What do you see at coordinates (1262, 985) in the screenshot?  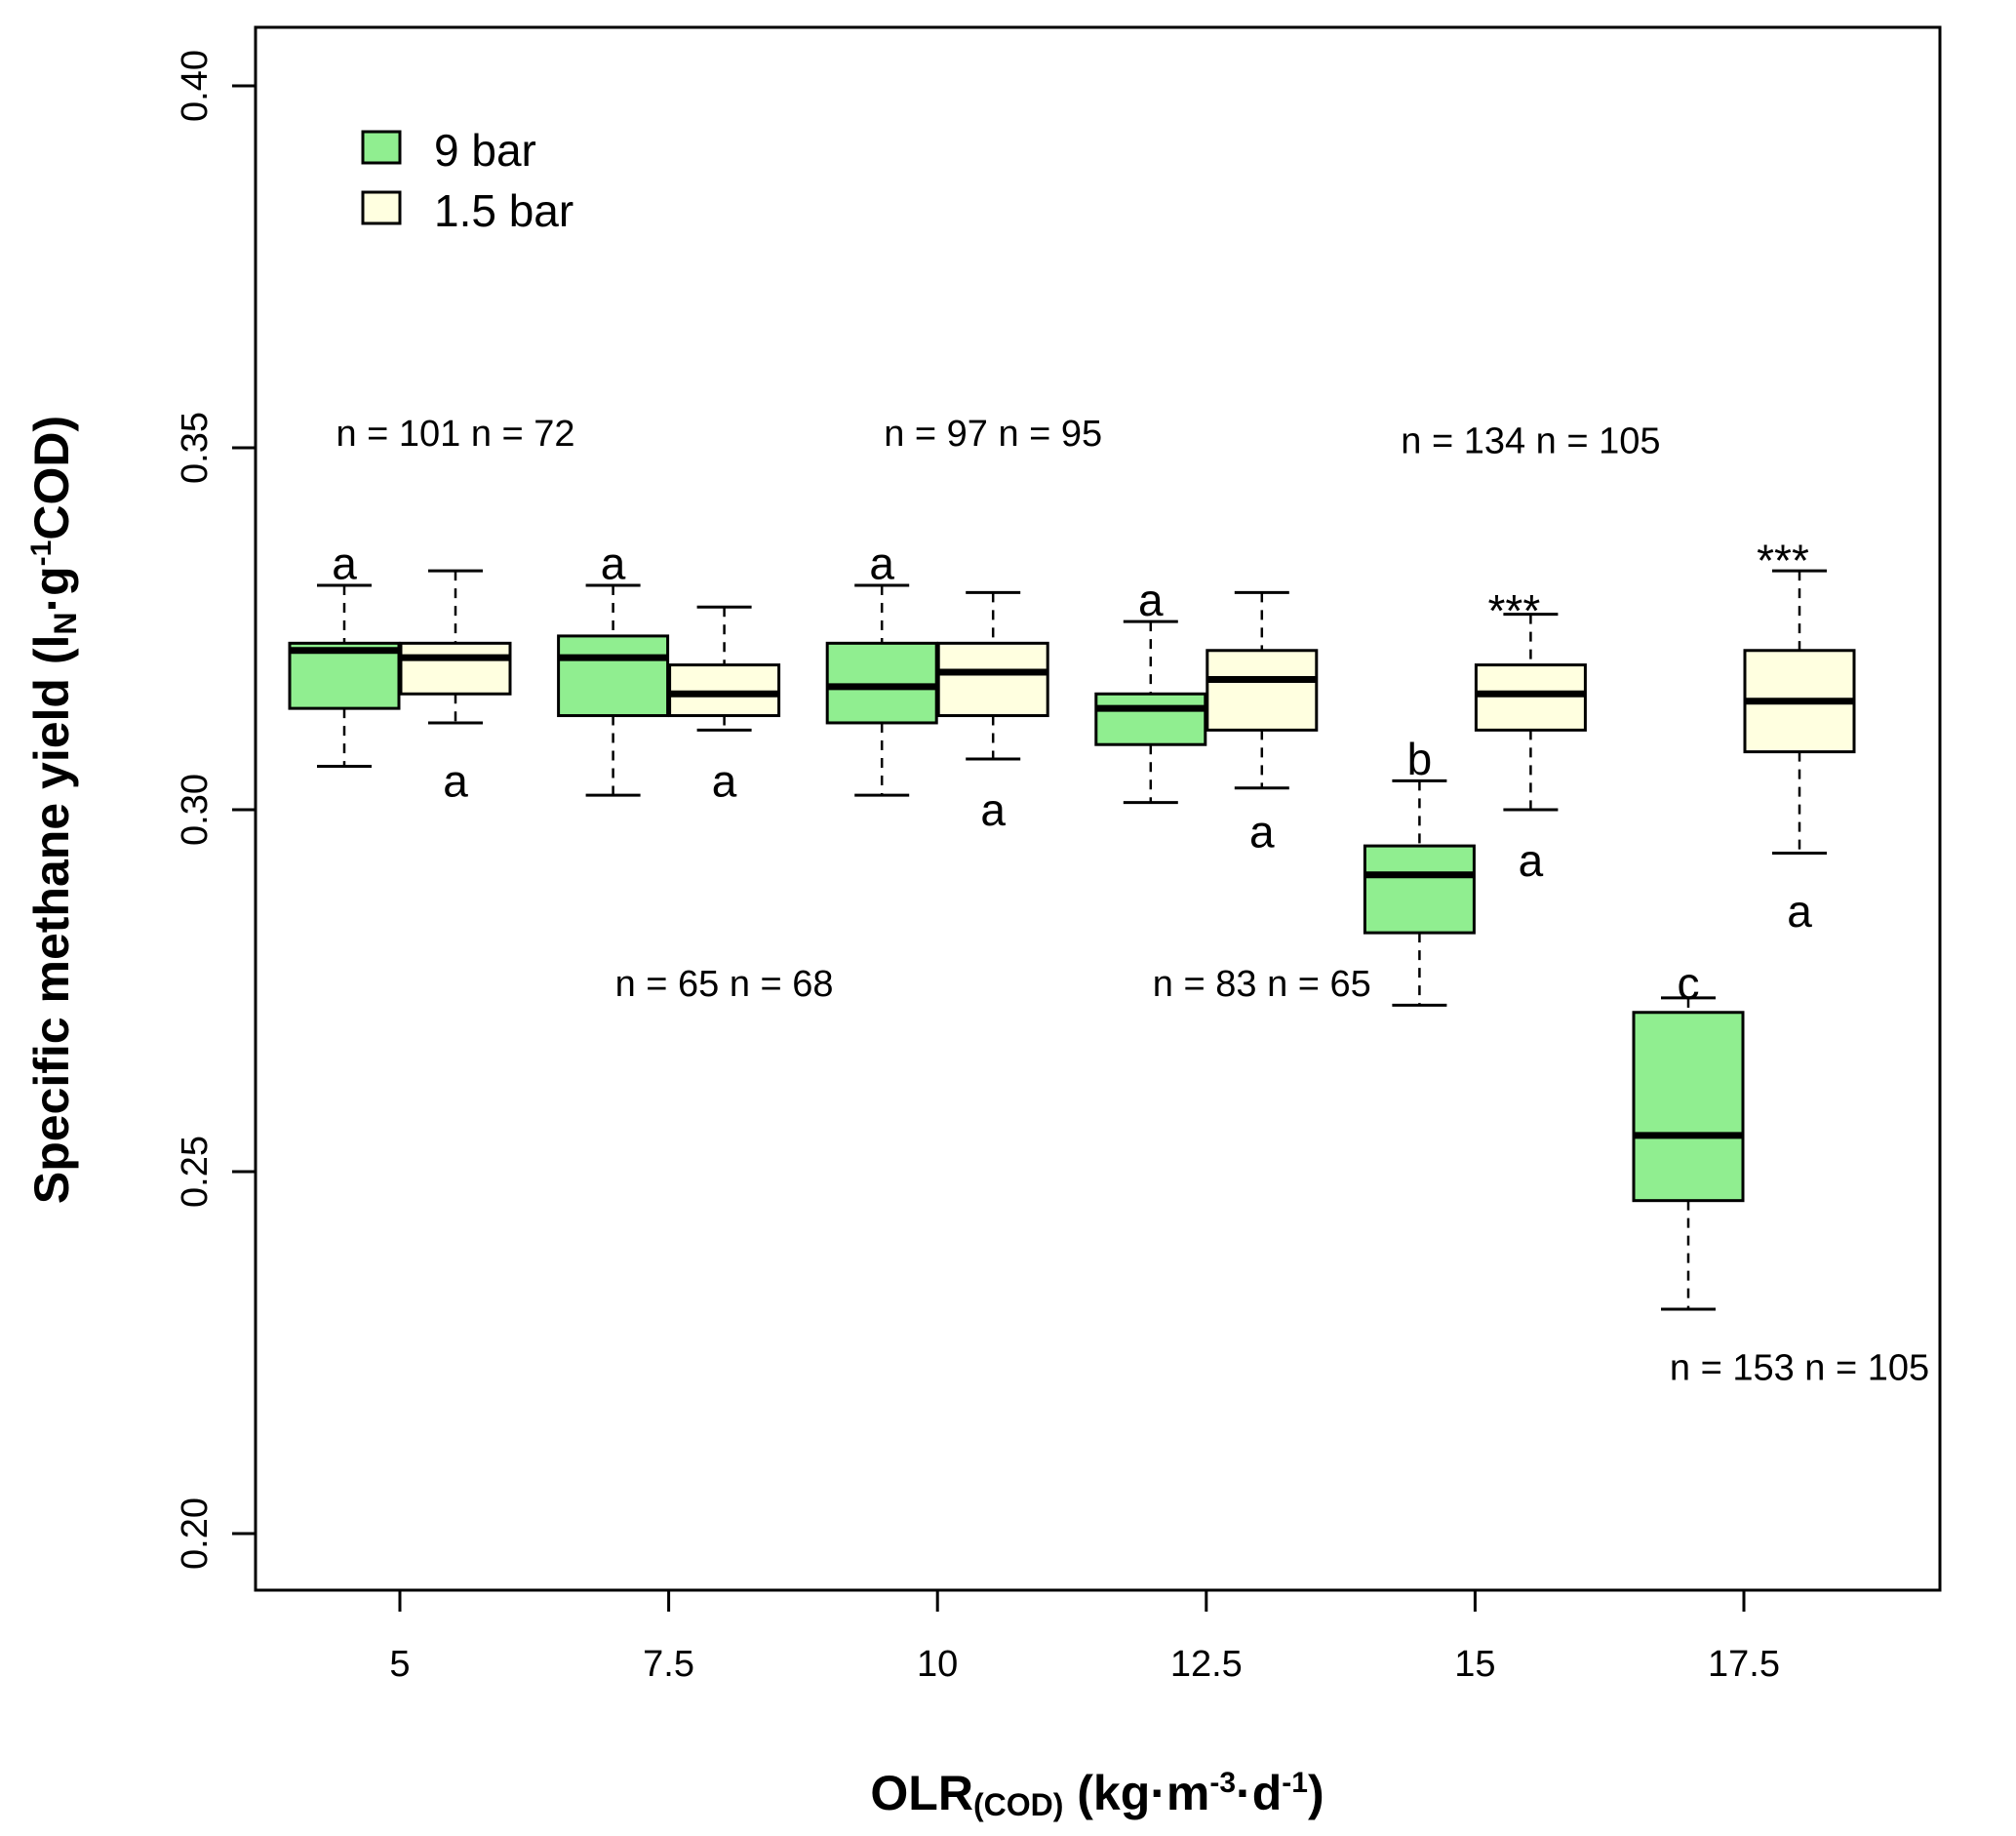 I see `sample-size-12-5: n = 83 n = 65` at bounding box center [1262, 985].